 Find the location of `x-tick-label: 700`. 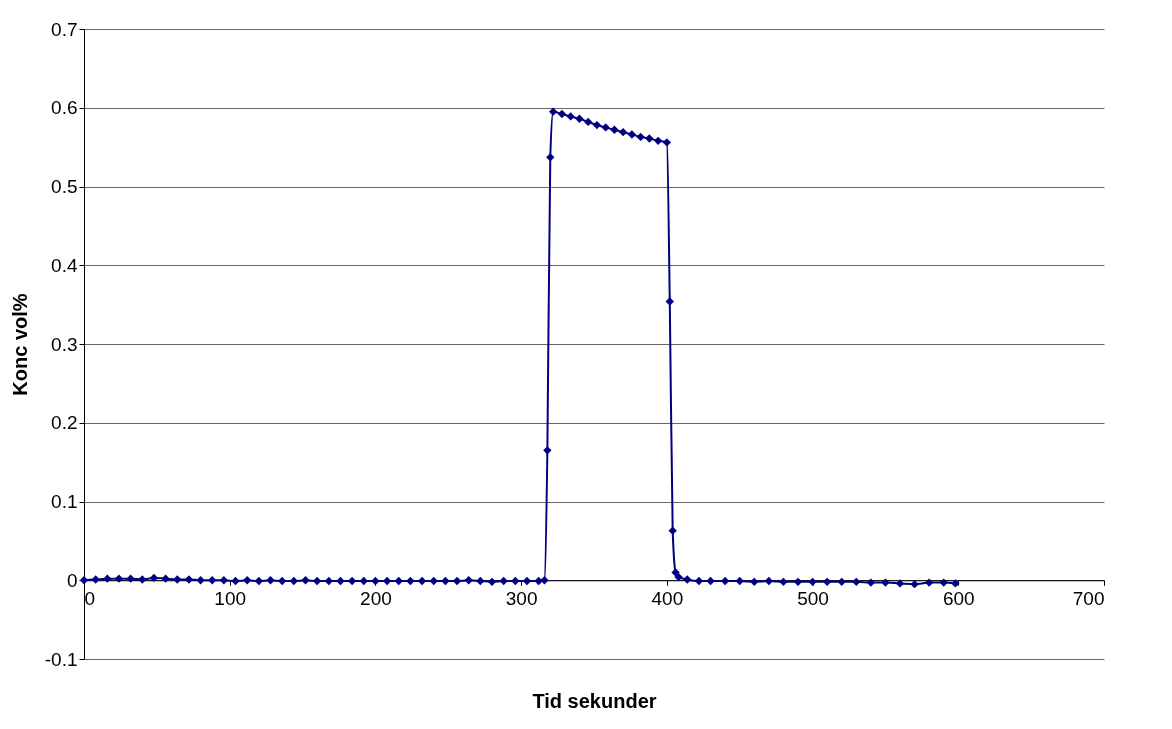

x-tick-label: 700 is located at coordinates (1088, 598).